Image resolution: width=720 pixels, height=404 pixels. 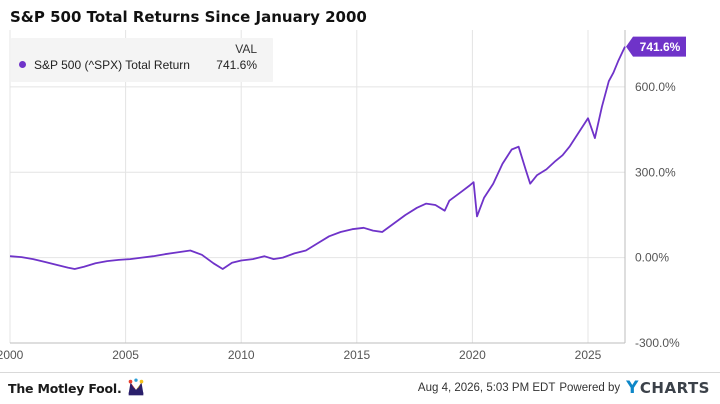 I want to click on x-axis-ticks: 2000 2005 2010 2015 2020 2025, so click(x=301, y=355).